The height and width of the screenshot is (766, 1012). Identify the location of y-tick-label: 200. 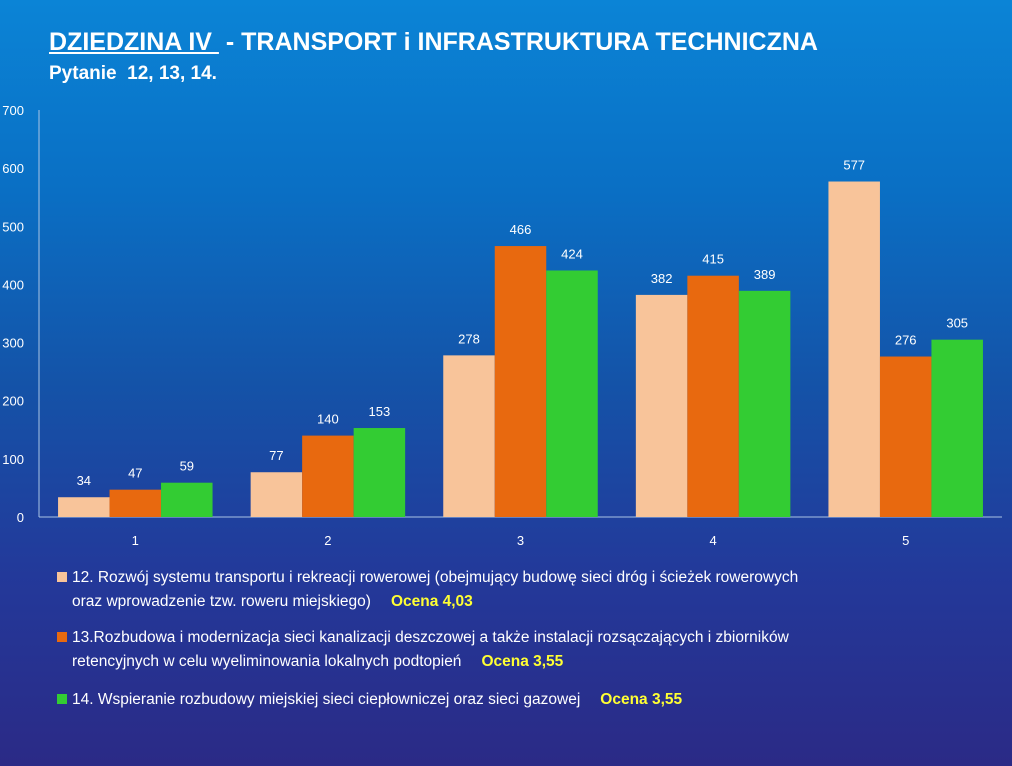
(13, 401).